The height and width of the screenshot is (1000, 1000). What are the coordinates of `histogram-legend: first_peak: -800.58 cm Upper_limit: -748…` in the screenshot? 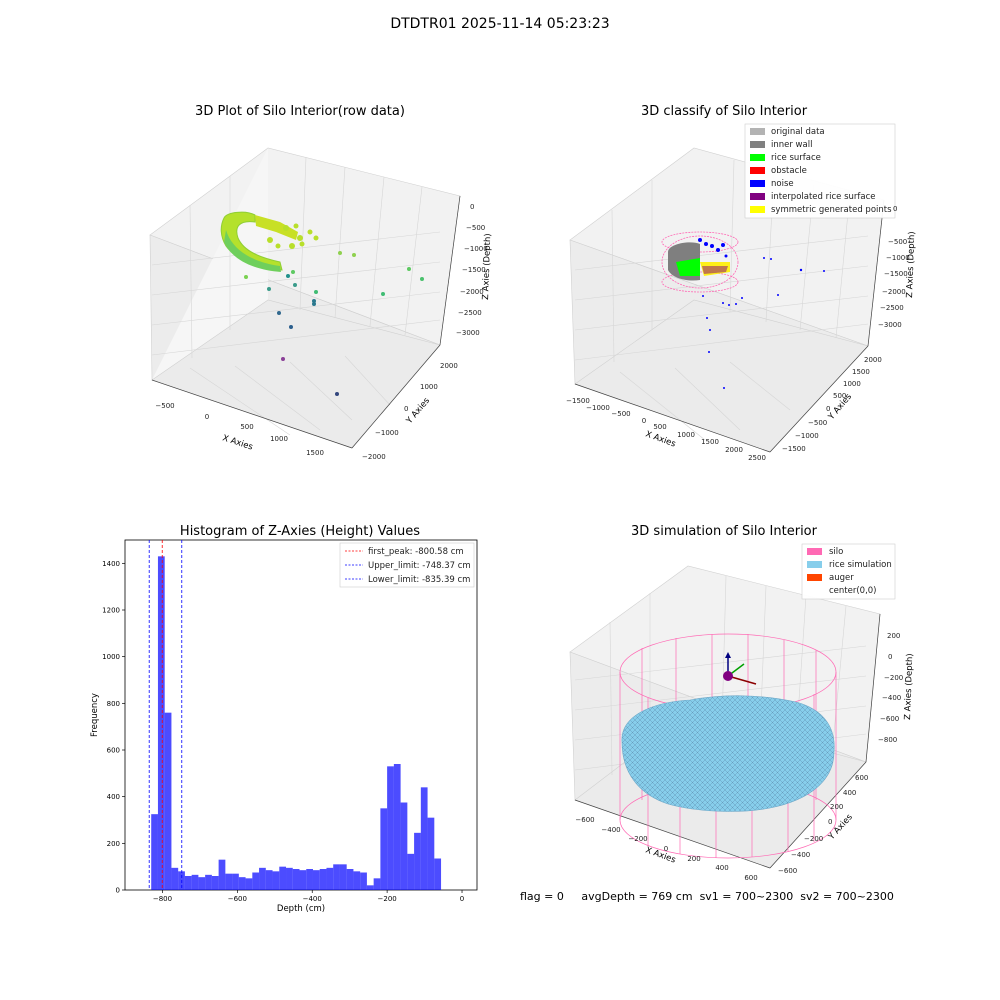 It's located at (407, 565).